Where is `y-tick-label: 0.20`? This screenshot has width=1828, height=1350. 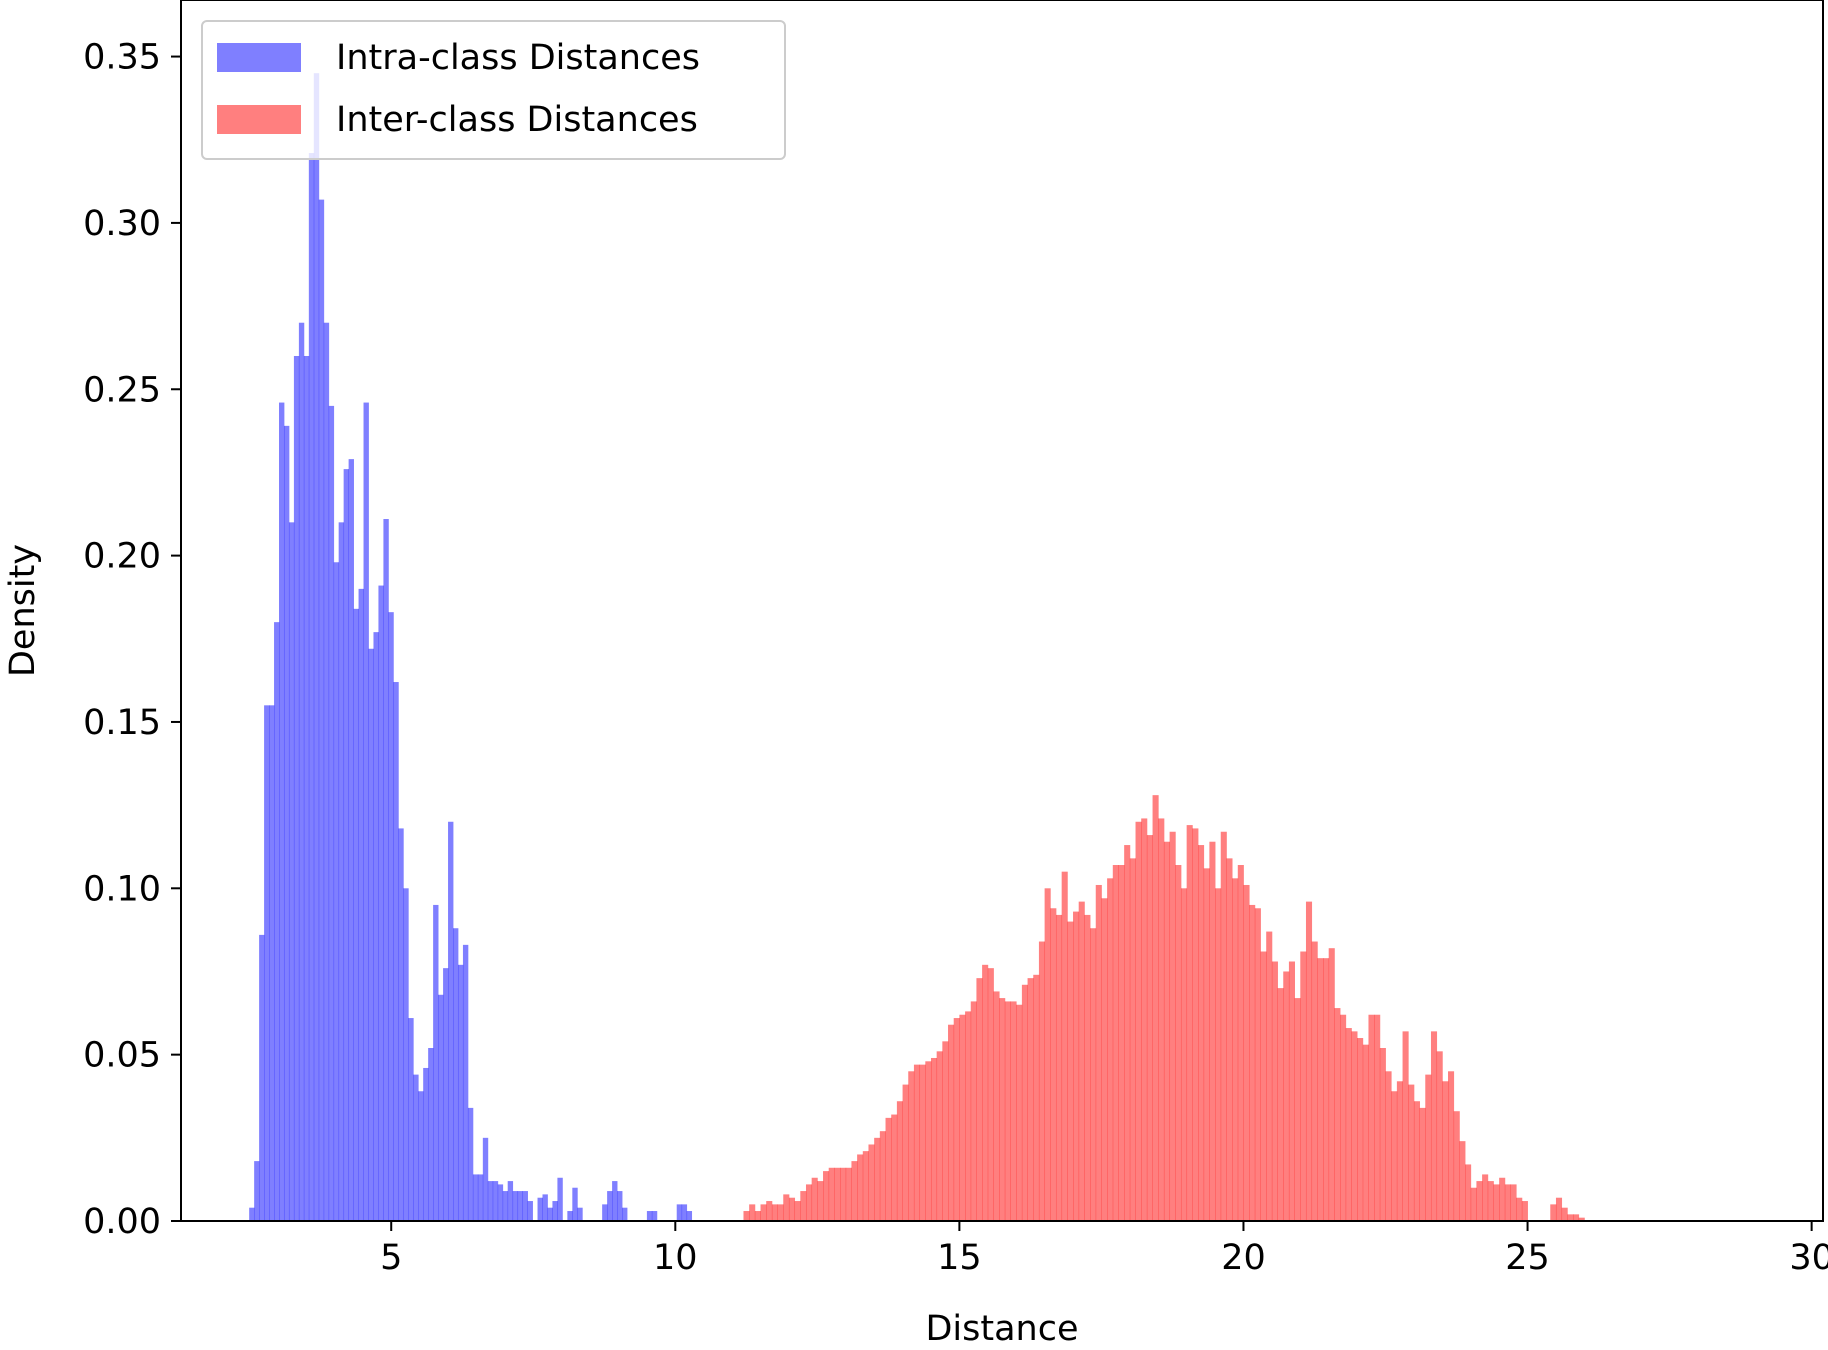
y-tick-label: 0.20 is located at coordinates (122, 557).